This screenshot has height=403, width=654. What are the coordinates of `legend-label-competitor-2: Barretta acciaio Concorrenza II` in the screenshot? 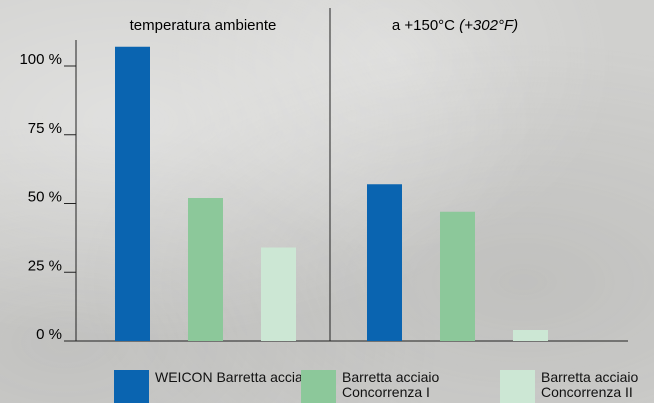 It's located at (590, 384).